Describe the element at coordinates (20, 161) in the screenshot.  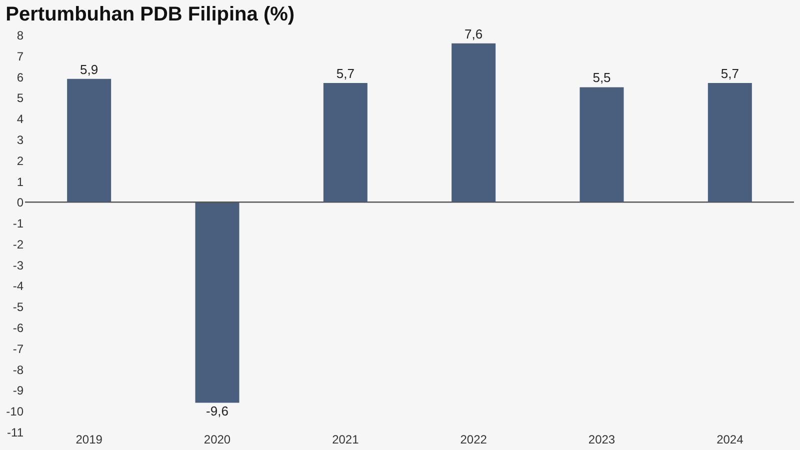
I see `y-tick-label: 2` at that location.